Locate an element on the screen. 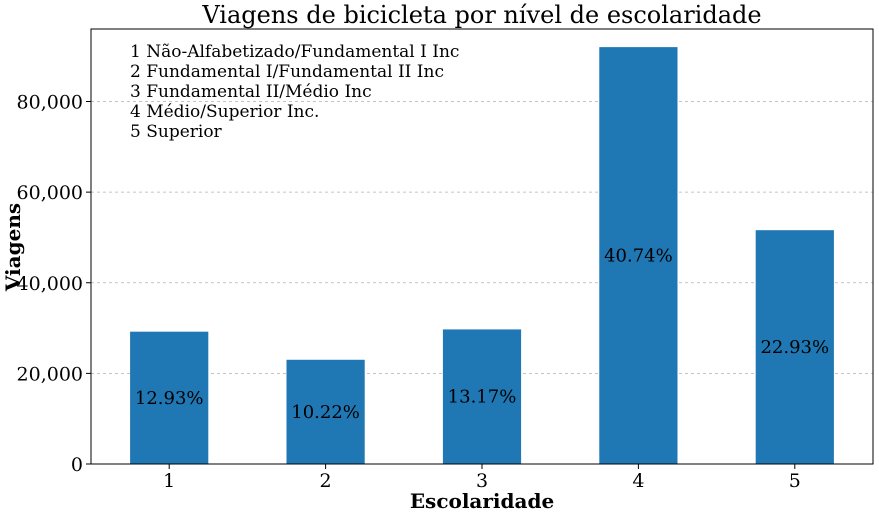 This screenshot has width=879, height=517. y-axis: 0 20,000 40,000 60,000 80,000 is located at coordinates (54, 284).